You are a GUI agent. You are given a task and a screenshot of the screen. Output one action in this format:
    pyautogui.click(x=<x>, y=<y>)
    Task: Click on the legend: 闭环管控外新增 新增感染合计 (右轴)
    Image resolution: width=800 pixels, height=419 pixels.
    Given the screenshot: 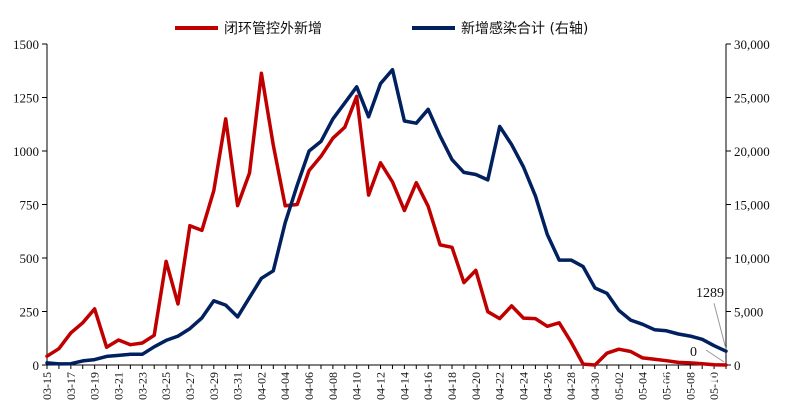 What is the action you would take?
    pyautogui.click(x=381, y=28)
    